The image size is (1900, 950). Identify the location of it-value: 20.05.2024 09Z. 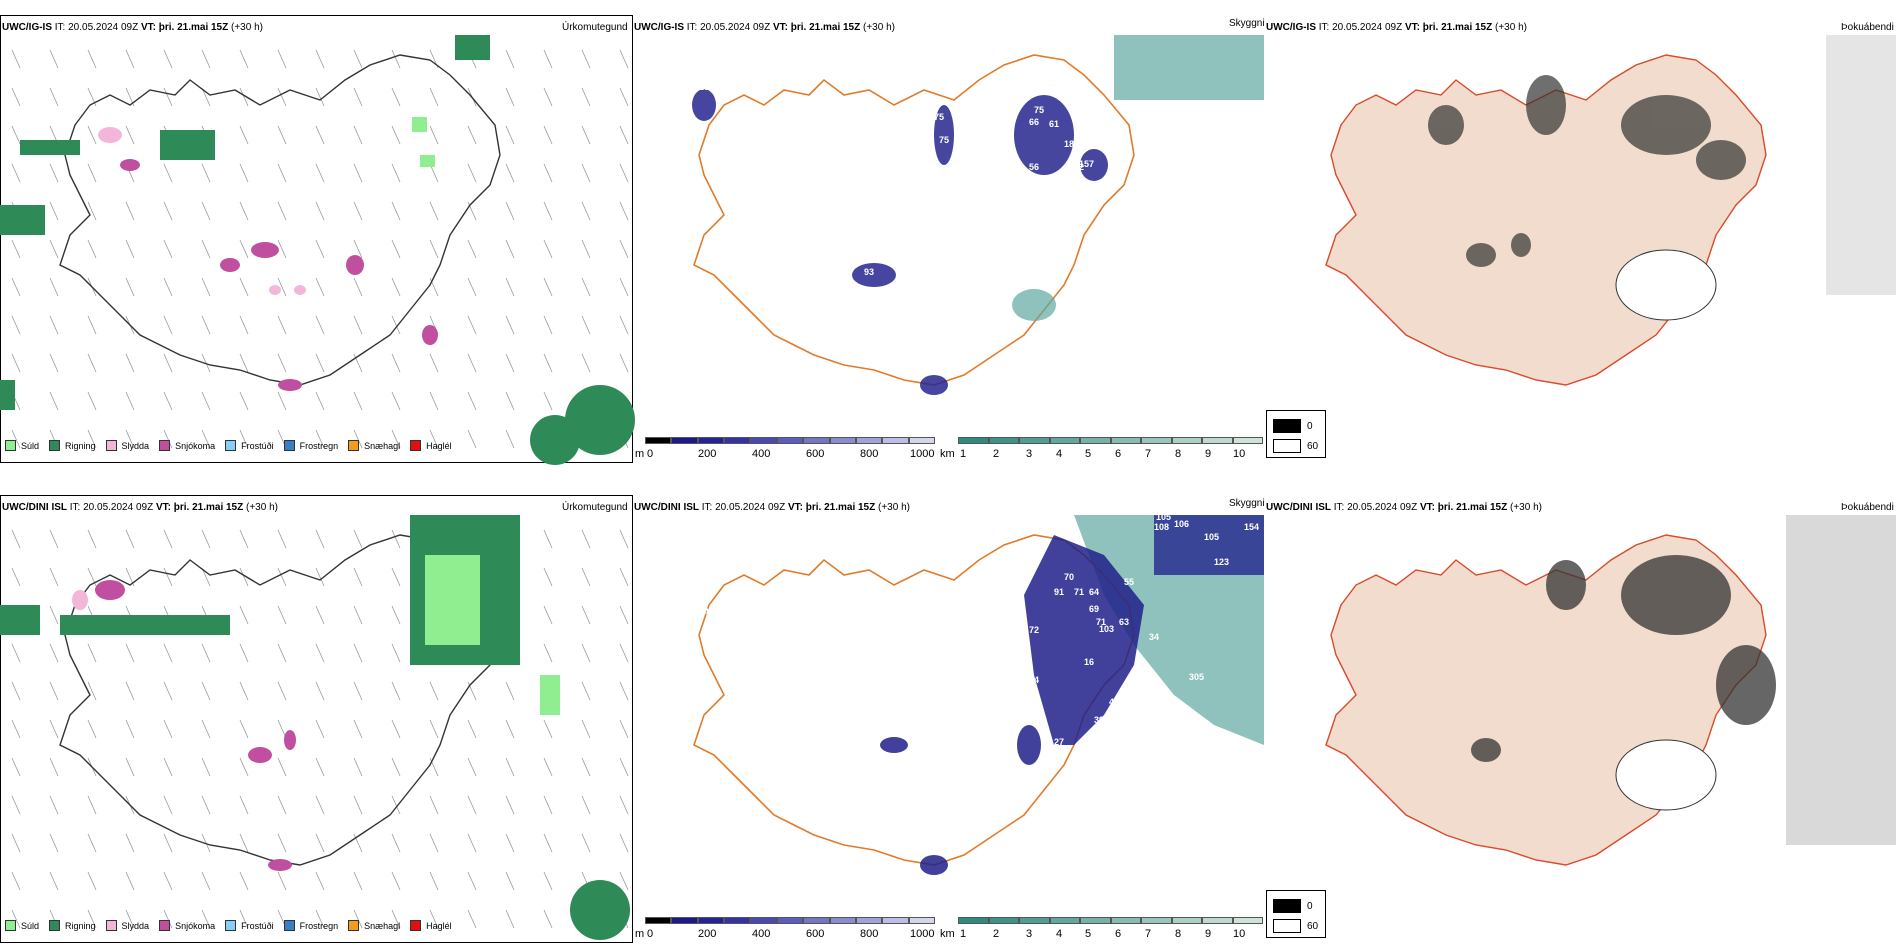
(1382, 507).